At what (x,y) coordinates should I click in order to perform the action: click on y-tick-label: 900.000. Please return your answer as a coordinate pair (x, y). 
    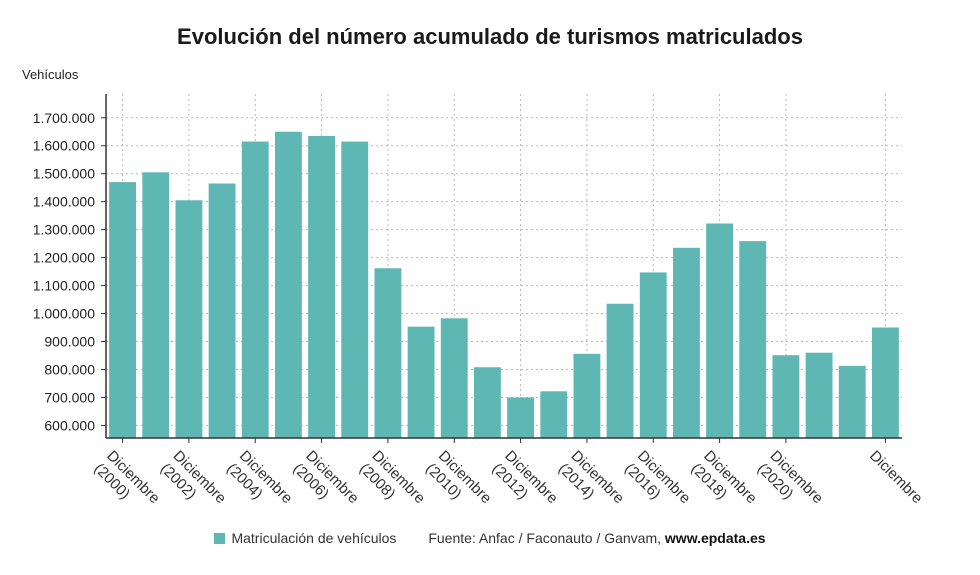
    Looking at the image, I should click on (69, 342).